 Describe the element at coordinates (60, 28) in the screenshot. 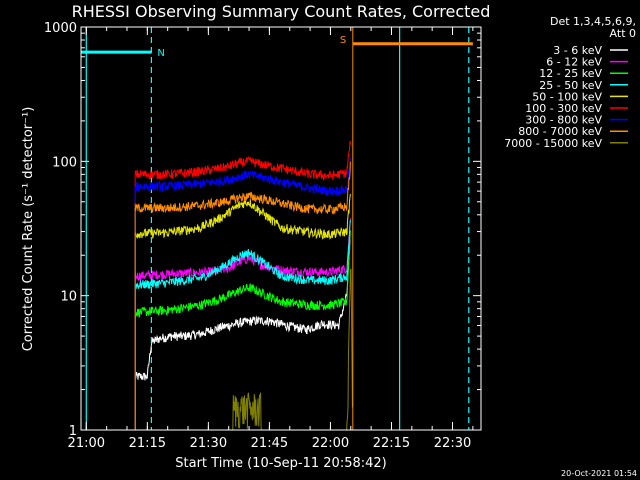

I see `y-tick-label: 1000` at that location.